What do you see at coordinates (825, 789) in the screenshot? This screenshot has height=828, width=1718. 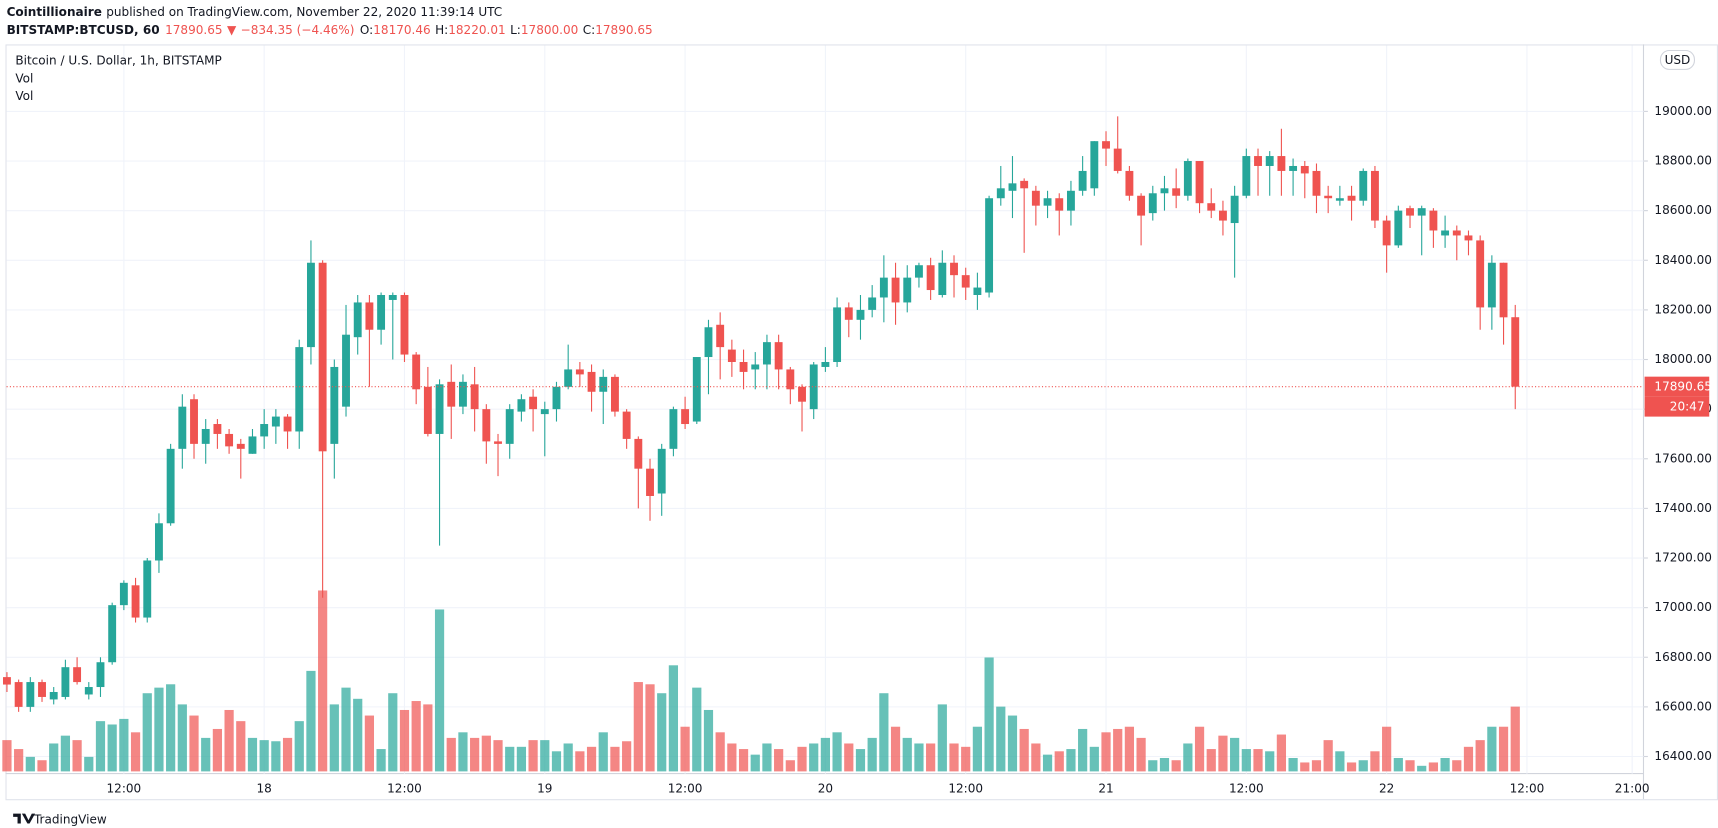 I see `x-tick-label: 20` at bounding box center [825, 789].